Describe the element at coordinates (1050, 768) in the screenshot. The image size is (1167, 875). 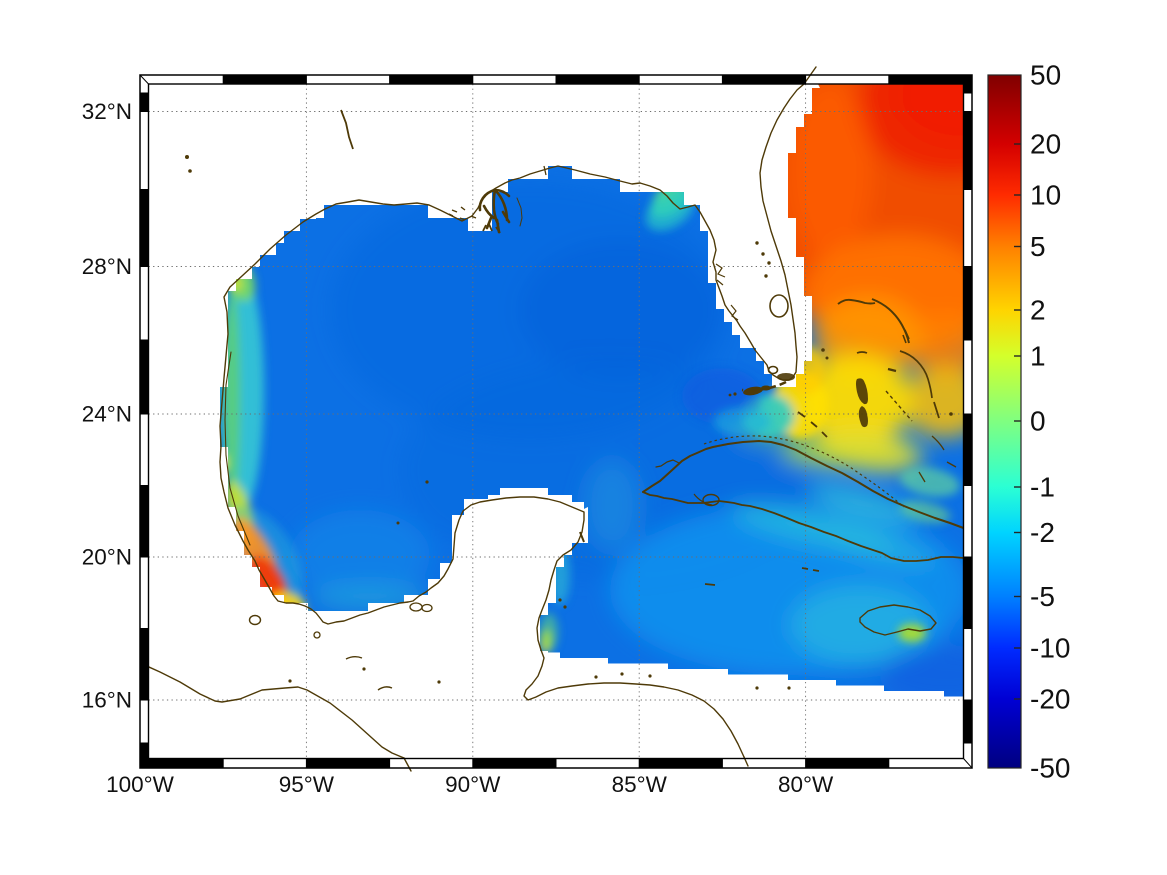
I see `svg-text: -50` at that location.